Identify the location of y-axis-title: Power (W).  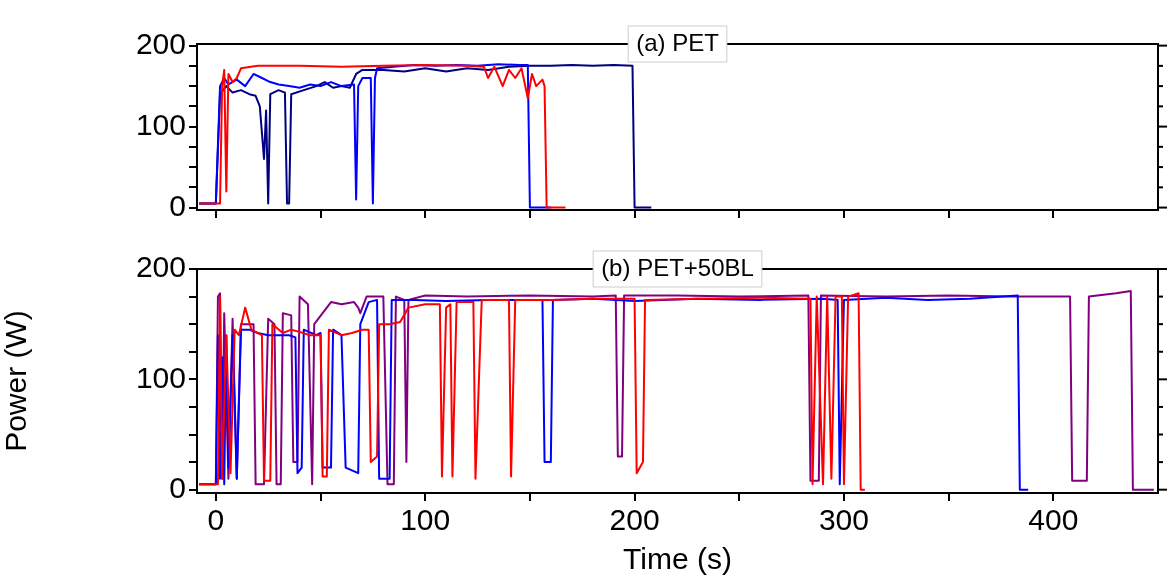
(16, 381).